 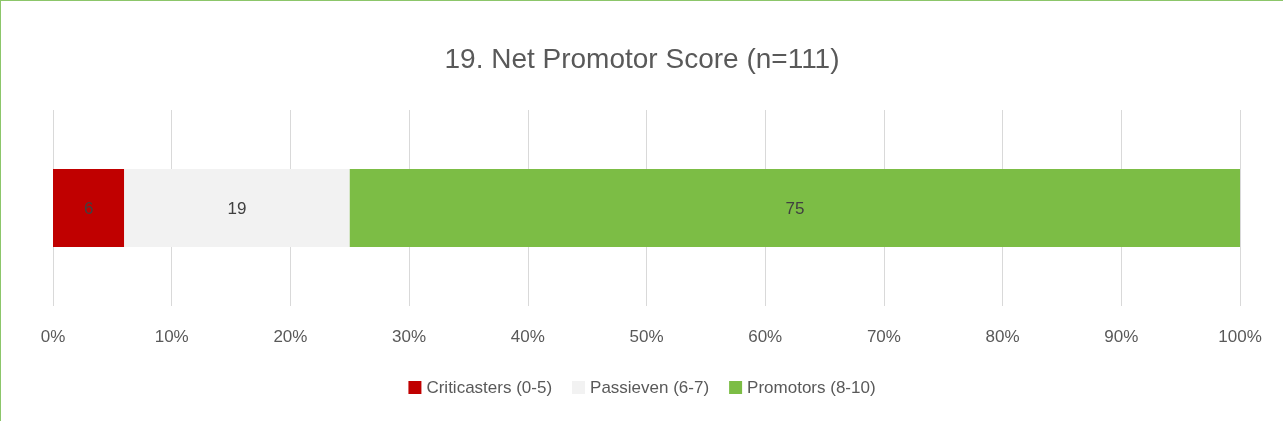 I want to click on legend-label: Criticasters (0-5), so click(x=489, y=387).